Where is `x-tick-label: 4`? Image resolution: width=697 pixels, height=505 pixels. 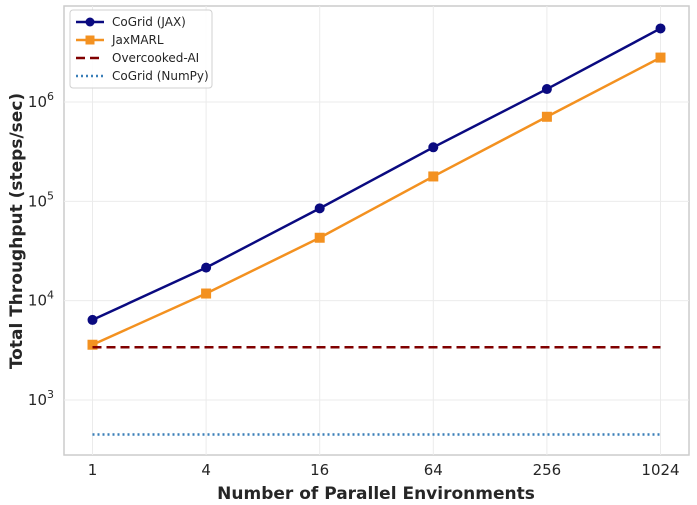 x-tick-label: 4 is located at coordinates (206, 470).